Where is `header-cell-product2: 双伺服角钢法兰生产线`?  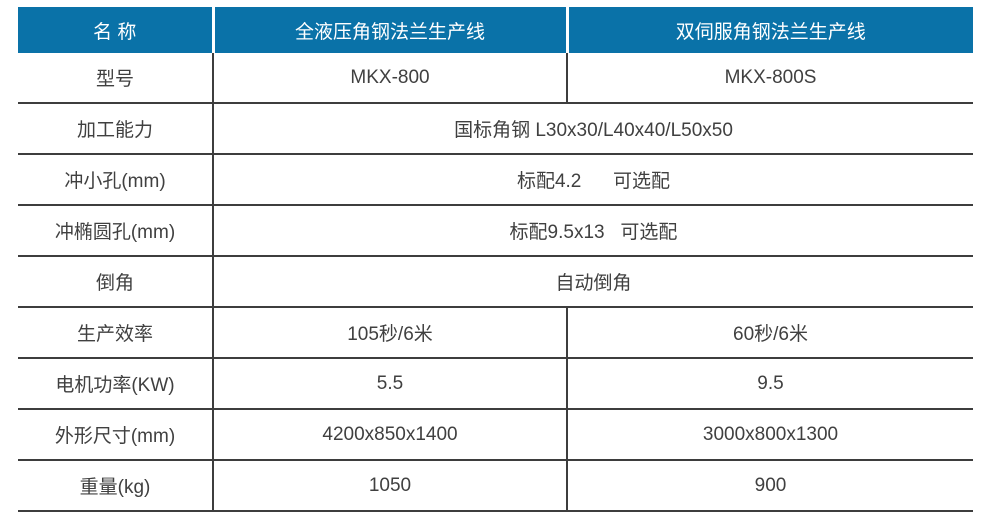
header-cell-product2: 双伺服角钢法兰生产线 is located at coordinates (769, 30).